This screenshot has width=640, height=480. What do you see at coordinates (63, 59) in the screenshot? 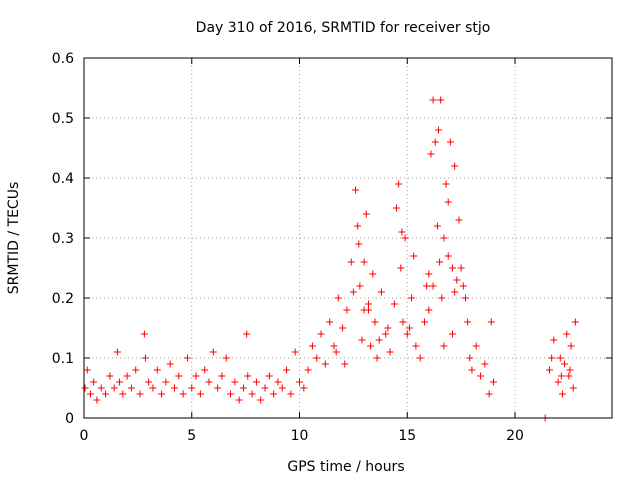
I see `y-tick-label: 0.6` at bounding box center [63, 59].